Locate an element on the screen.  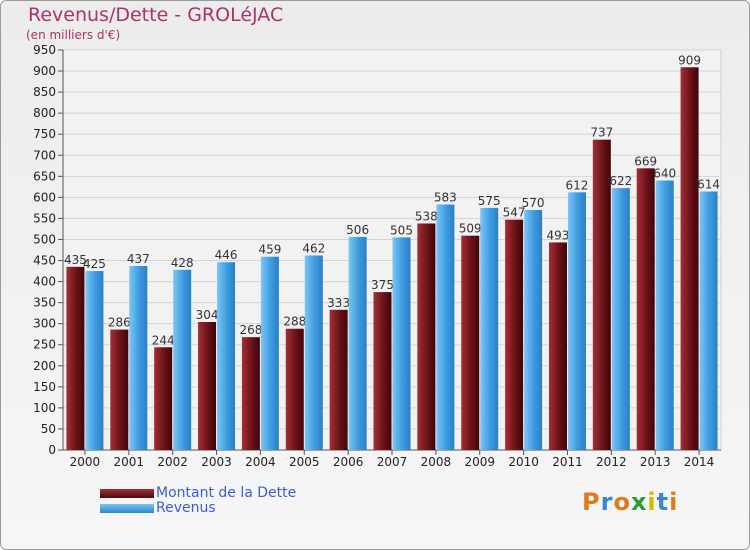
y-tick-label: 100 is located at coordinates (44, 408).